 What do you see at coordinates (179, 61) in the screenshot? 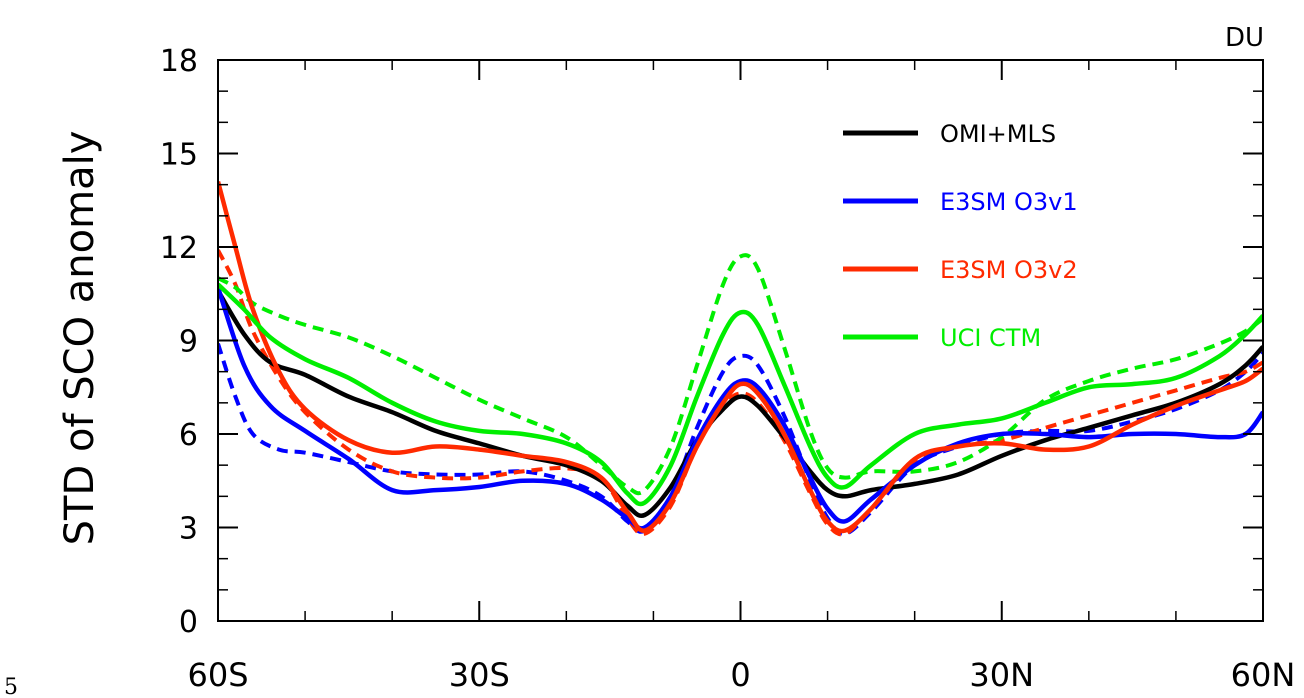
I see `y-tick-label: 18` at bounding box center [179, 61].